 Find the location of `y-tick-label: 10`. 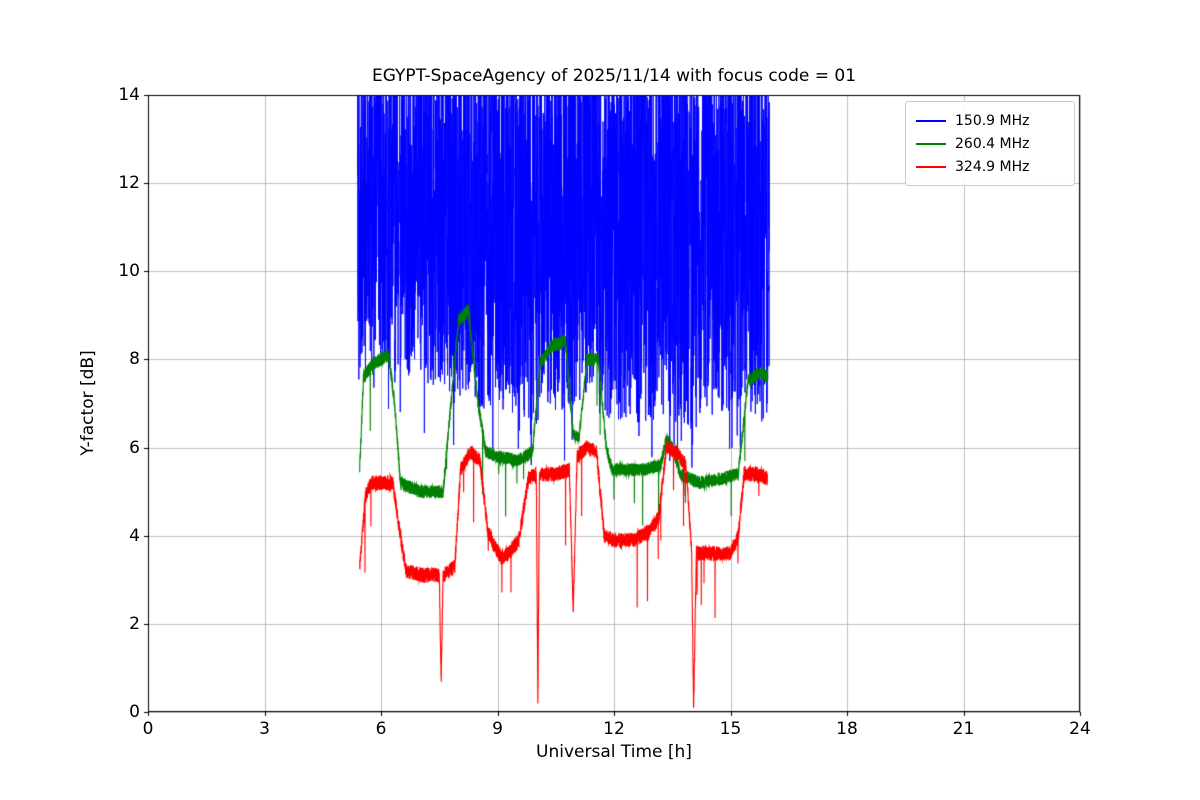

y-tick-label: 10 is located at coordinates (129, 271).